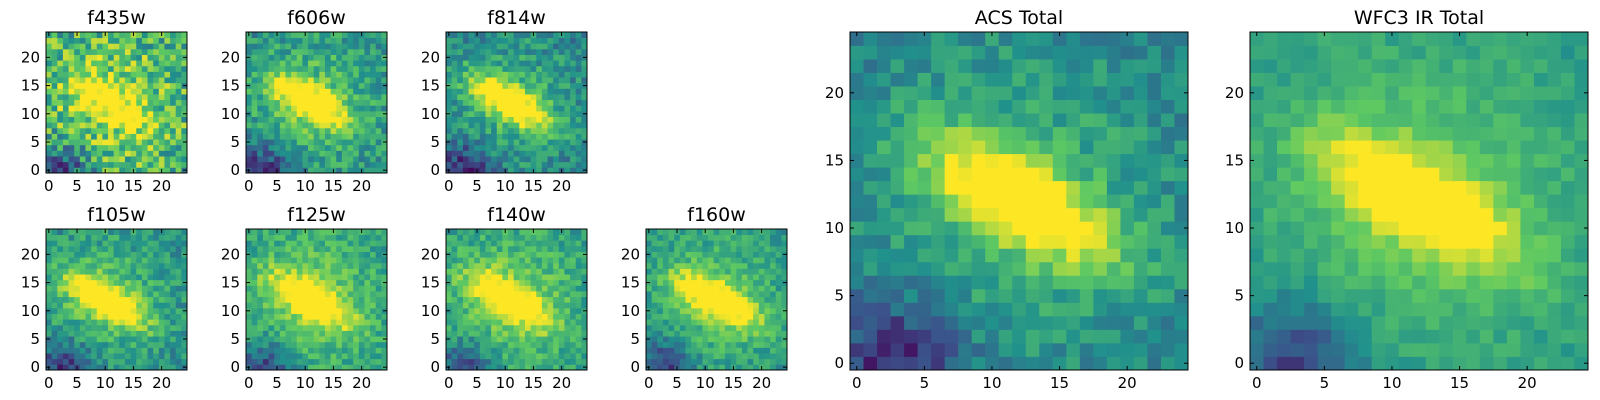  What do you see at coordinates (230, 114) in the screenshot?
I see `f606w-ytick-label: 10` at bounding box center [230, 114].